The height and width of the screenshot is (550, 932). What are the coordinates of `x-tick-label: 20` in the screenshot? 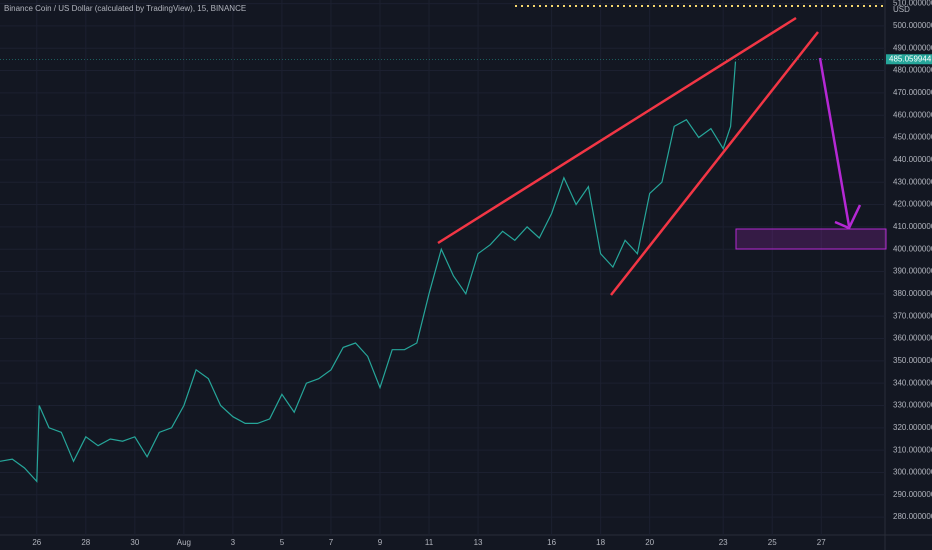 It's located at (649, 542).